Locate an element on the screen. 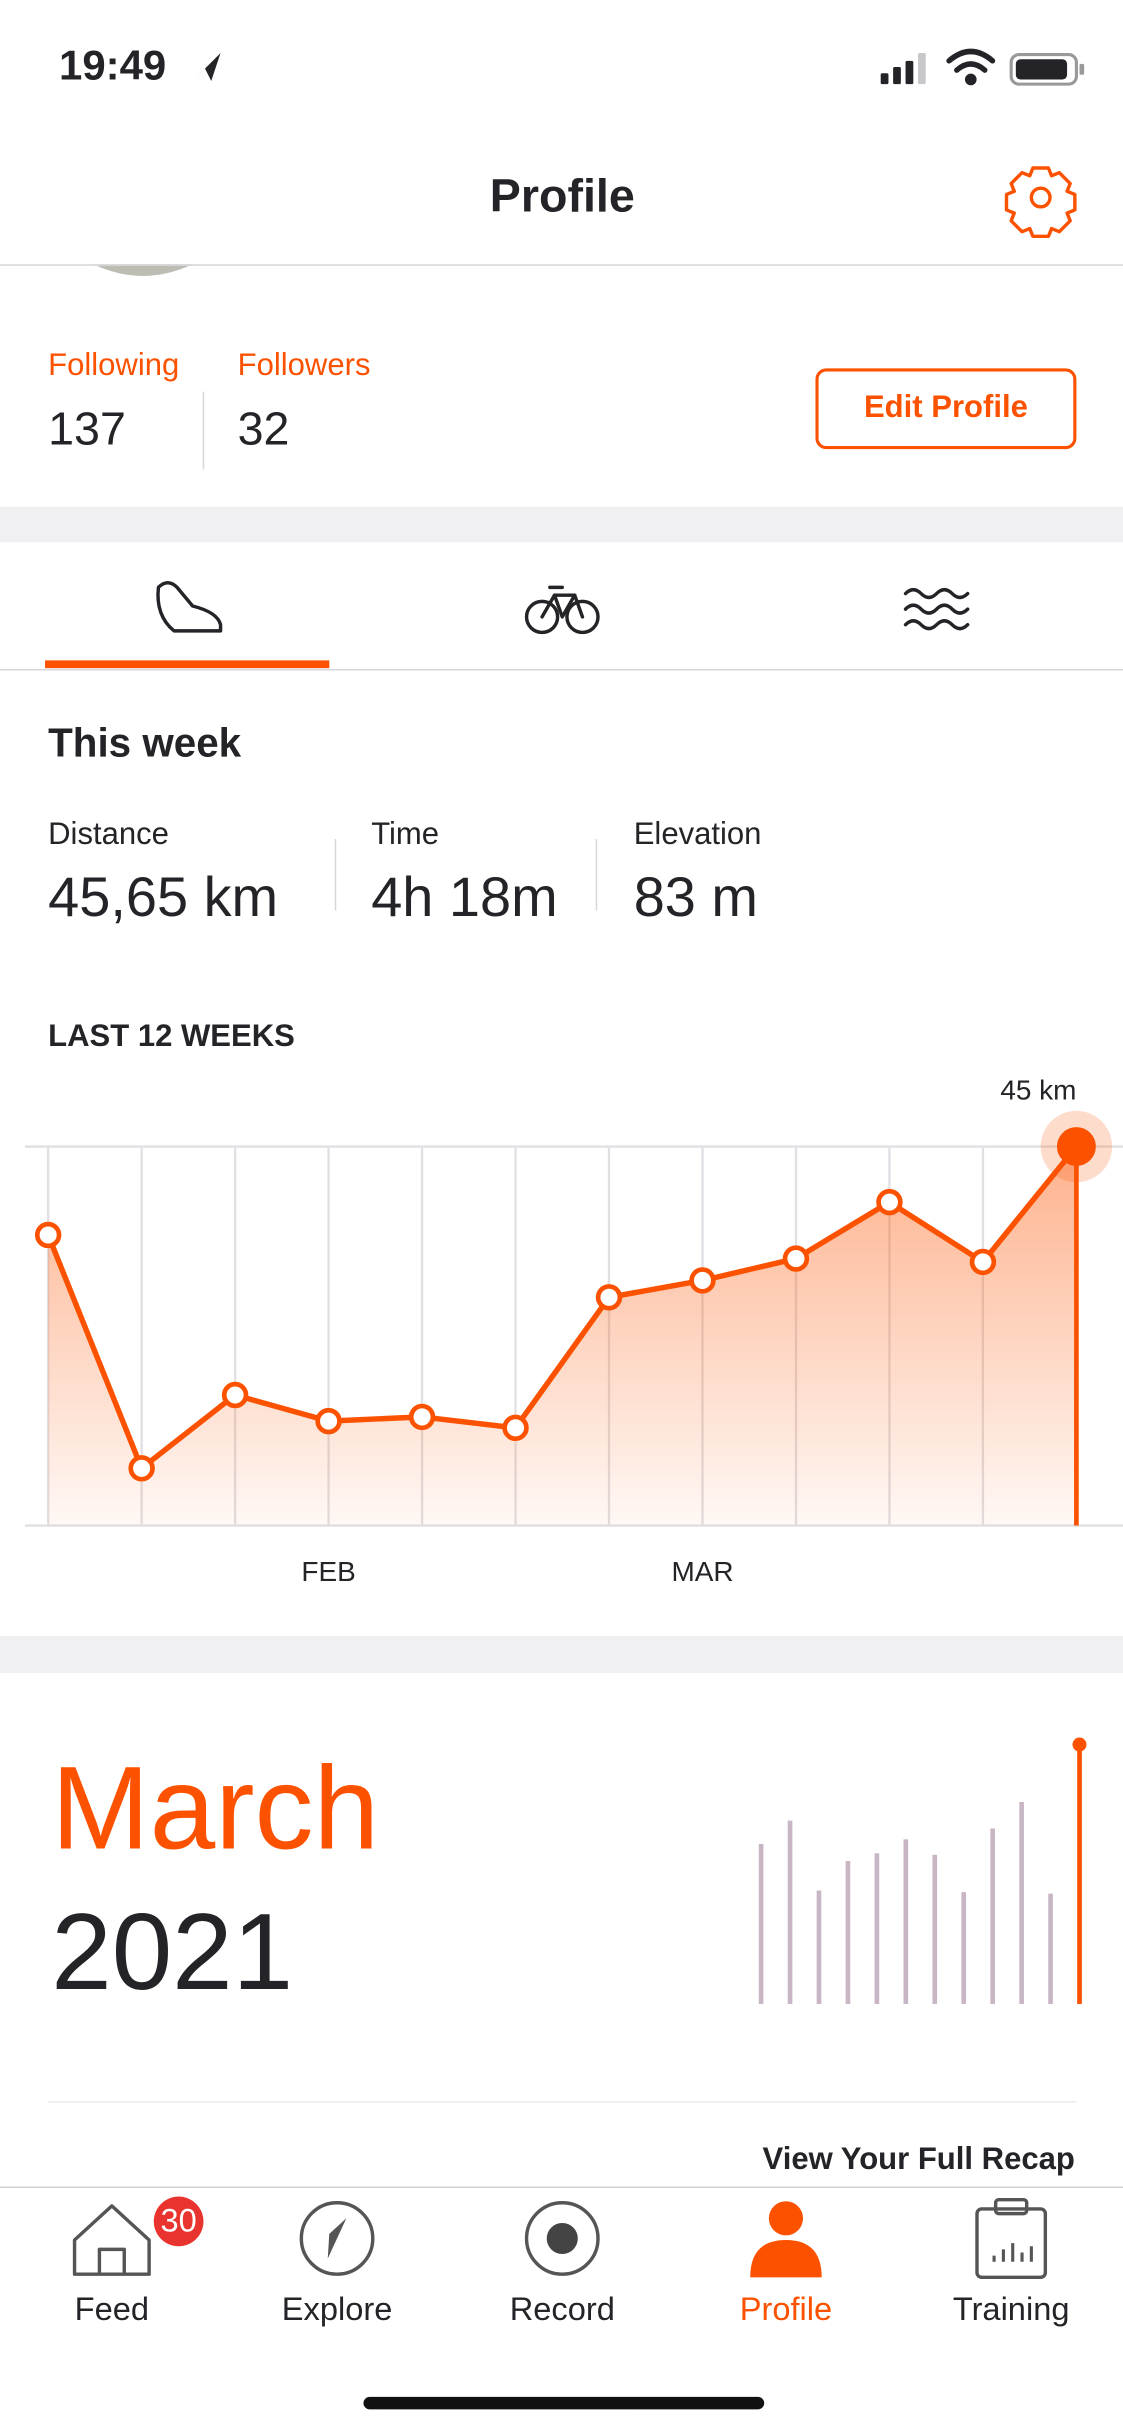  followers-count: 32 is located at coordinates (264, 428).